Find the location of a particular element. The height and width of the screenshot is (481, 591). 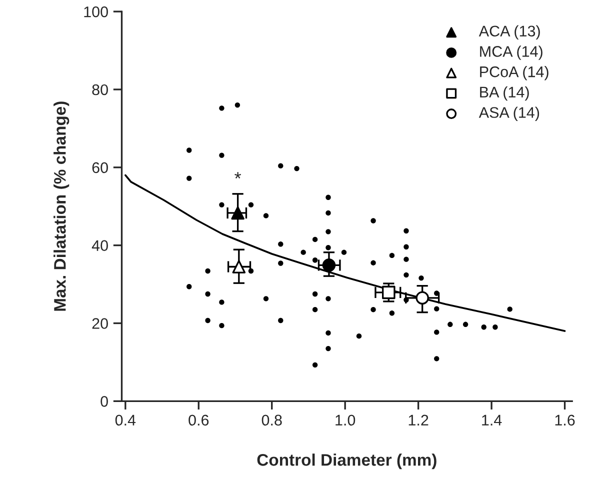

x-axis-title: Control Diameter (mm) is located at coordinates (346, 462).